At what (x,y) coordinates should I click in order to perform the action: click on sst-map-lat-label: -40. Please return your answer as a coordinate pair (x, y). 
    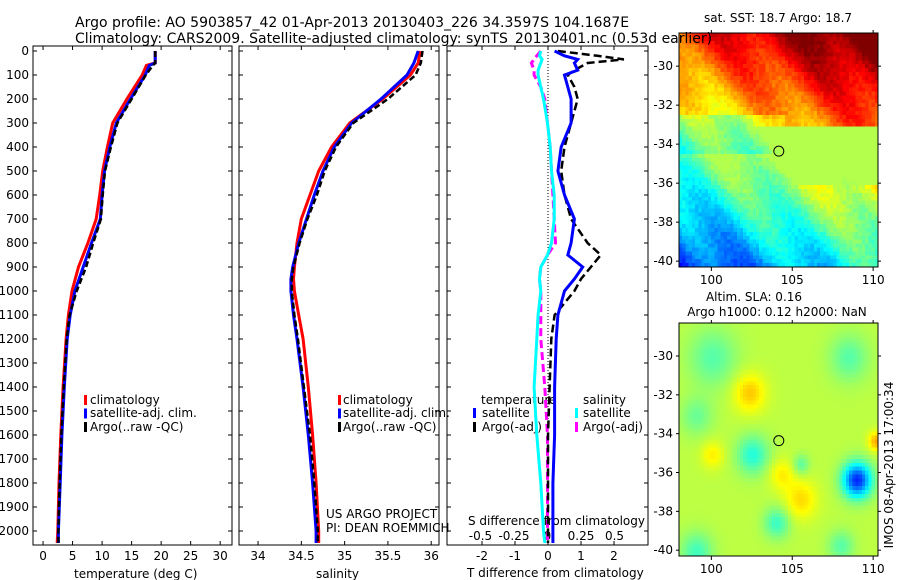
    Looking at the image, I should click on (663, 261).